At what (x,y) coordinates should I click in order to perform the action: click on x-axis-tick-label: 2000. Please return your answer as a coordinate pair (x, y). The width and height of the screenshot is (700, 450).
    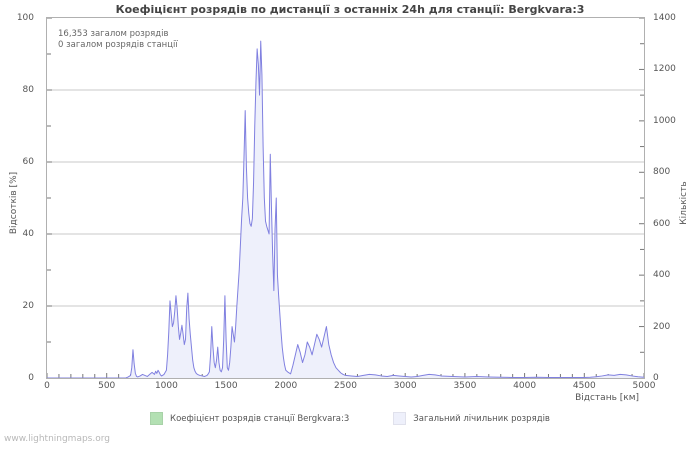
    Looking at the image, I should click on (286, 386).